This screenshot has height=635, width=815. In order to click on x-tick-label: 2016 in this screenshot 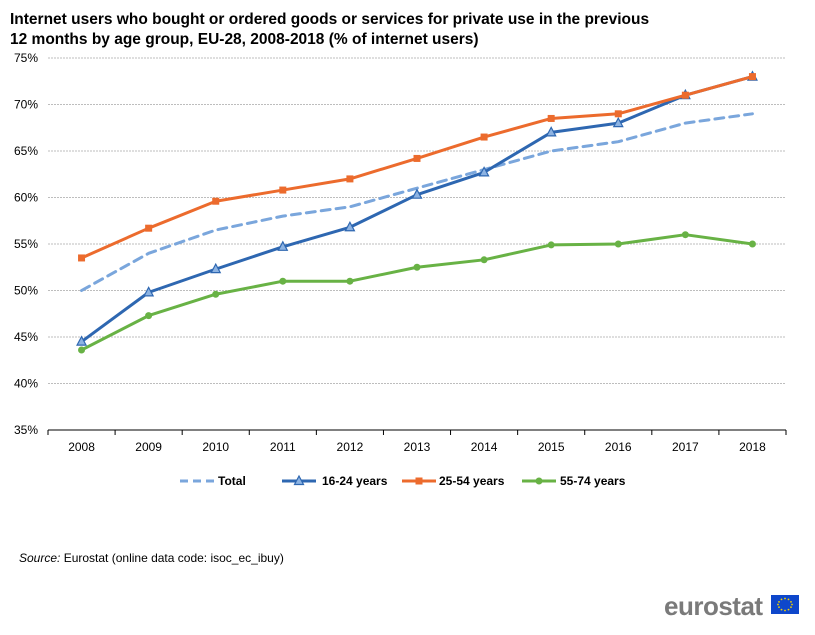, I will do `click(618, 447)`.